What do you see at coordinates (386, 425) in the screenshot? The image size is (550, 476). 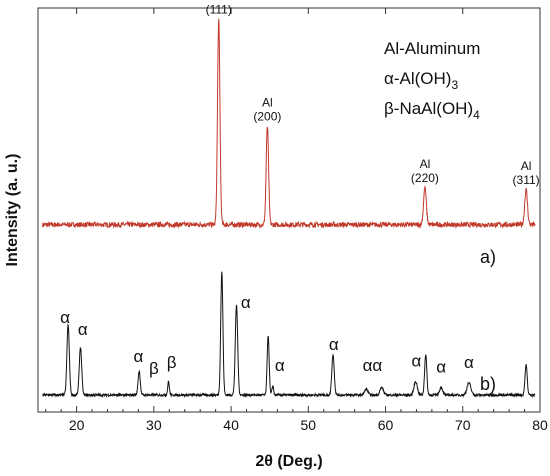 I see `x-tick-label: 60` at bounding box center [386, 425].